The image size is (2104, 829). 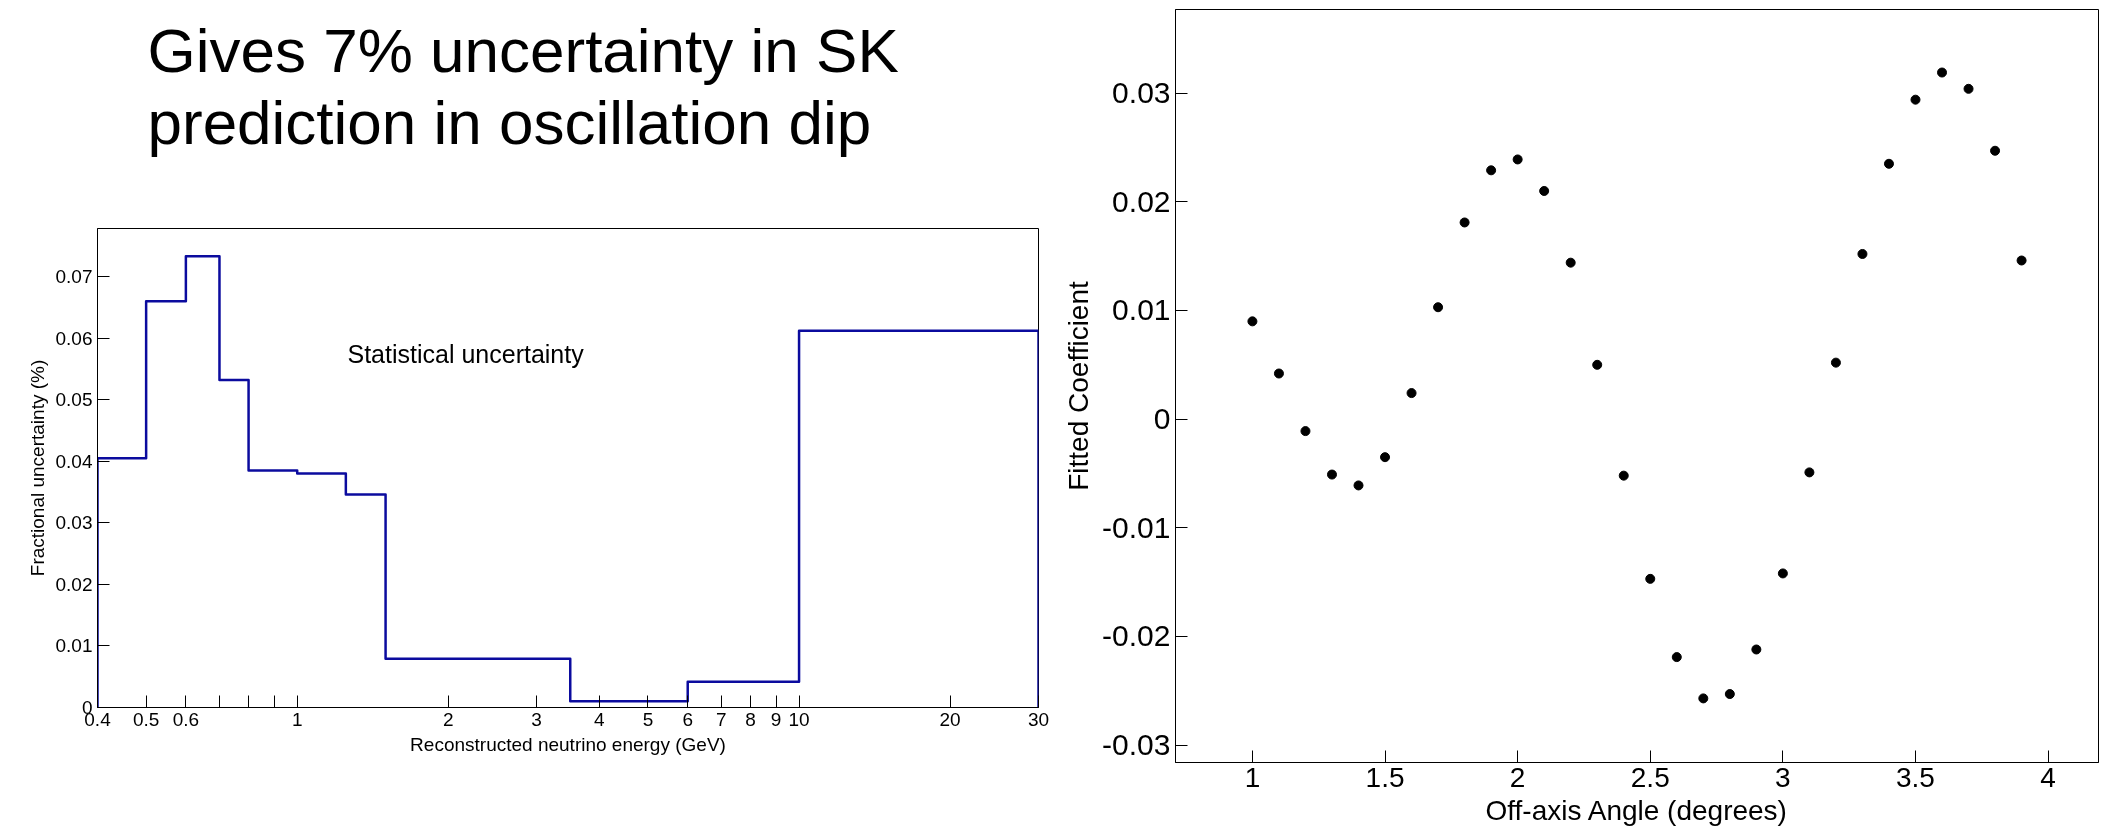 What do you see at coordinates (37, 468) in the screenshot?
I see `y-axis-title: Fractional uncertainty (%)` at bounding box center [37, 468].